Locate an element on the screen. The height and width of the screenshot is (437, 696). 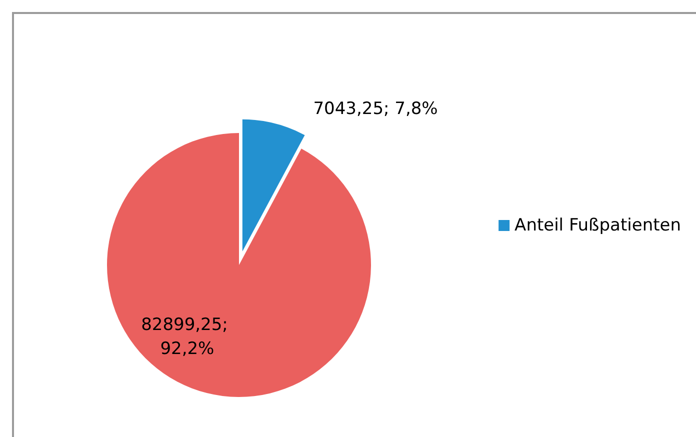
legend-label: Anteil Fußpatienten is located at coordinates (598, 226).